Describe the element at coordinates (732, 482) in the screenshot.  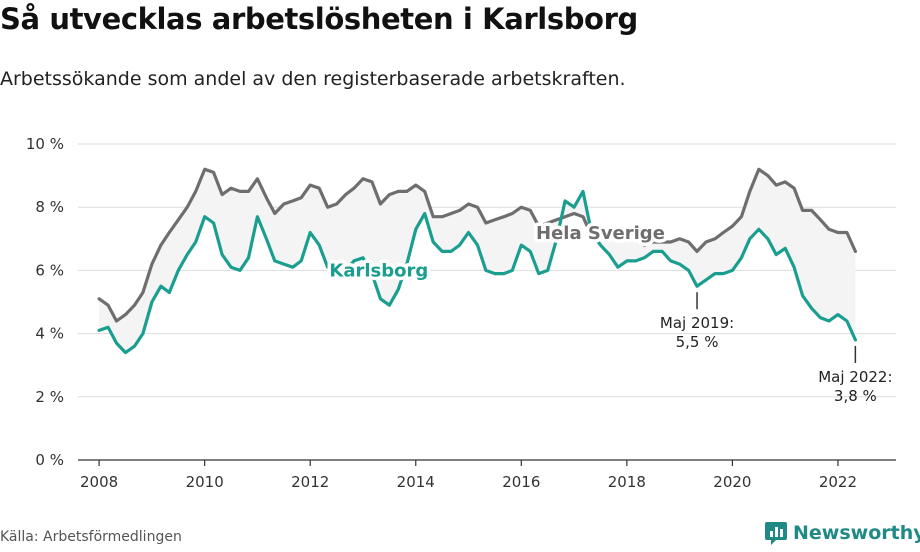
I see `x-tick-label: 2020` at that location.